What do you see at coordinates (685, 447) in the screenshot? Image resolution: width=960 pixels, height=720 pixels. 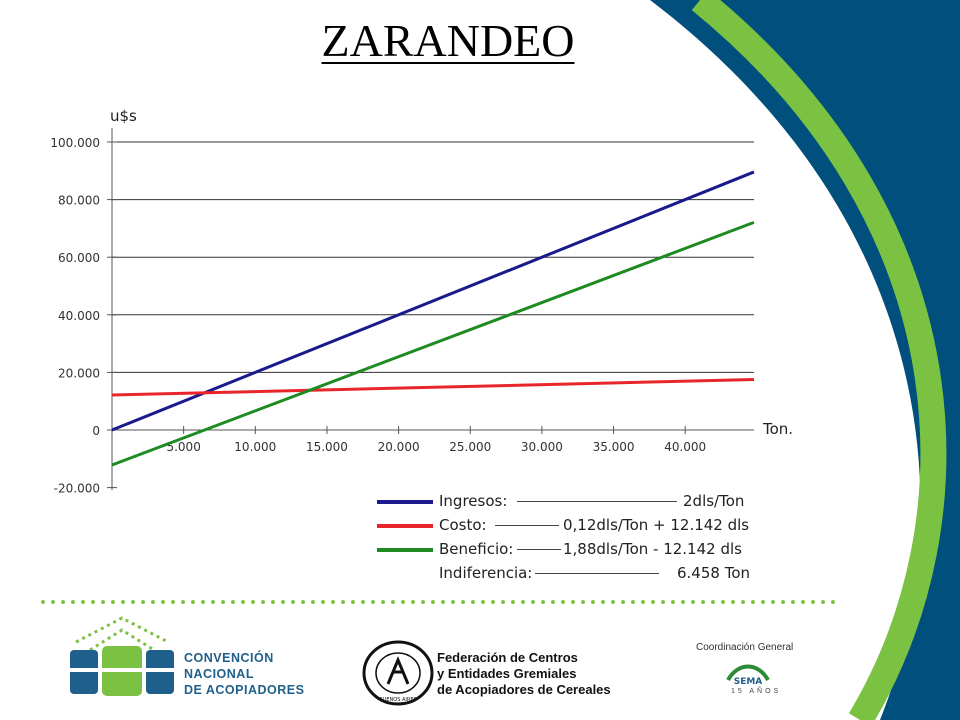 I see `x-tick-label: 40.000` at bounding box center [685, 447].